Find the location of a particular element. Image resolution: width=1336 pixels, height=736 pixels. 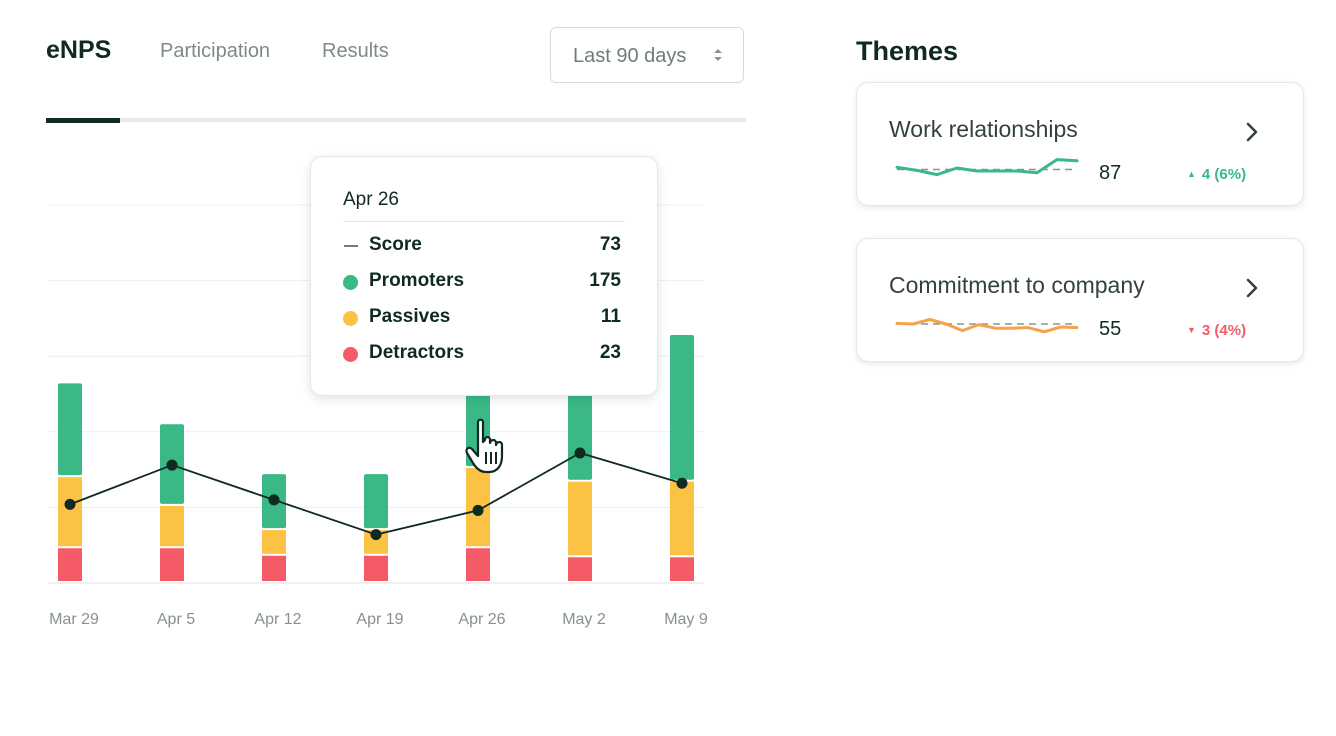

tooltip-row-detractors: Detractors 23 is located at coordinates (482, 354).